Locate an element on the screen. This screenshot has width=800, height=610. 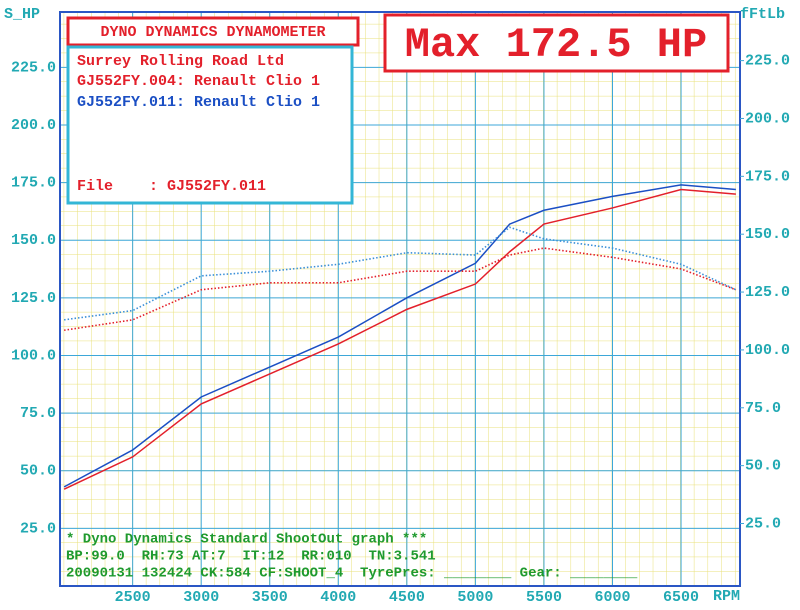
y2-tick-label: 175.0 is located at coordinates (767, 176).